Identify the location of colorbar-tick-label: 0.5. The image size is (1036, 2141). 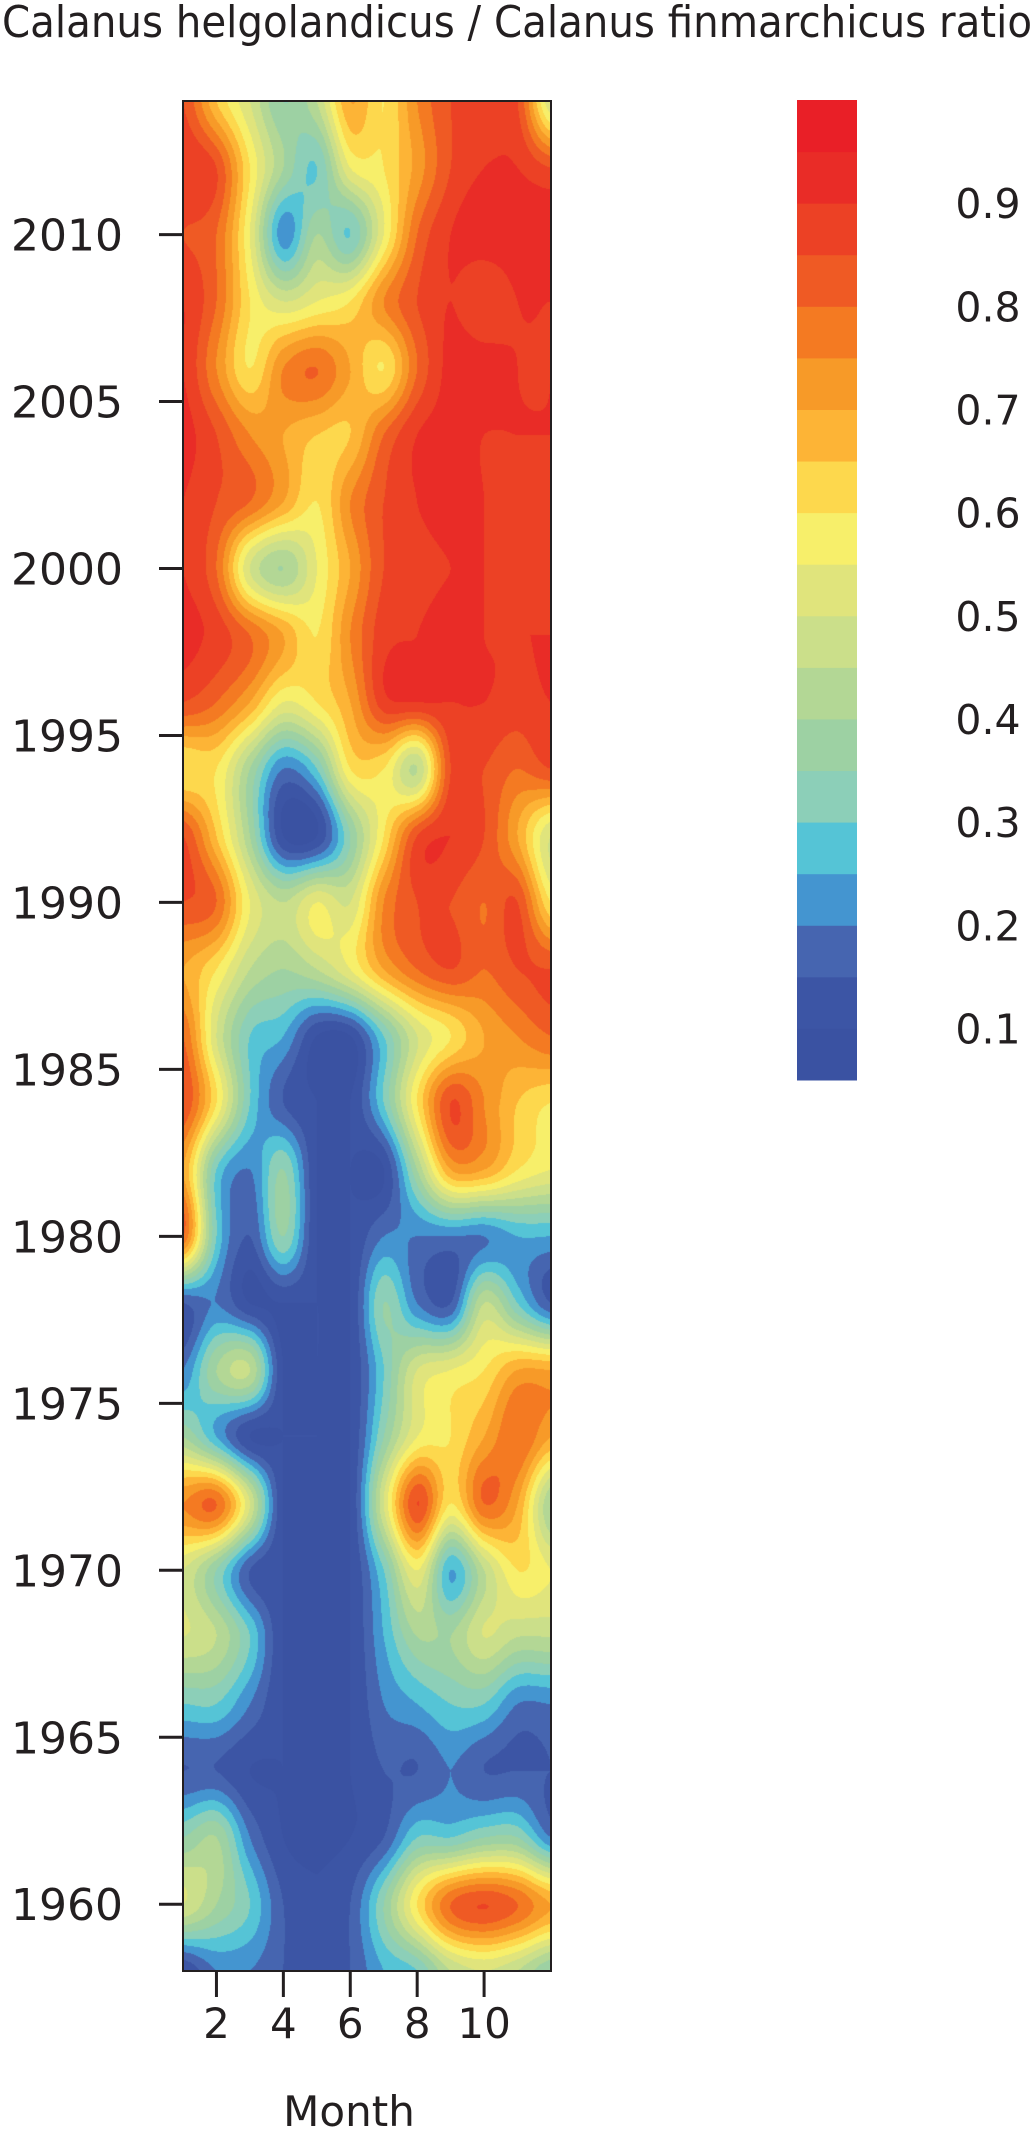
(987, 617).